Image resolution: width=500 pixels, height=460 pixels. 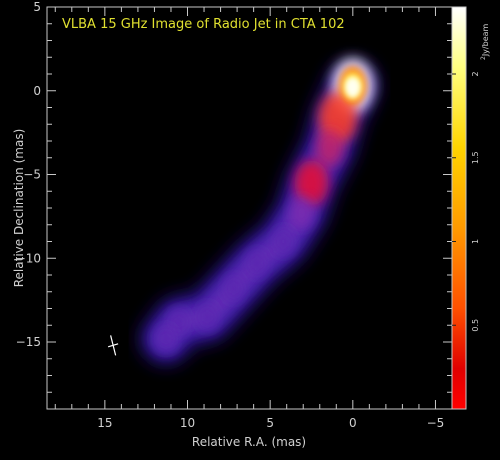 I want to click on beam-marker, so click(x=113, y=345).